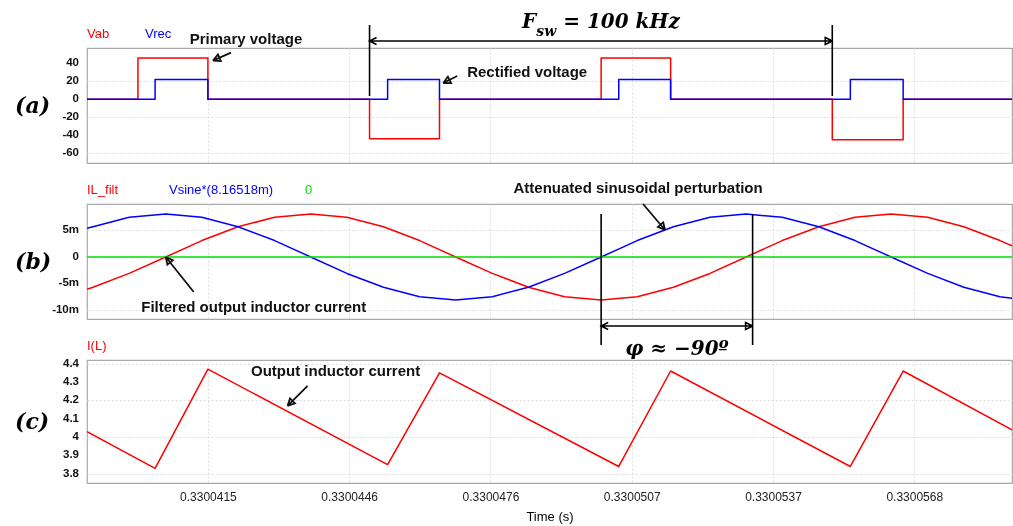 This screenshot has width=1013, height=526. What do you see at coordinates (158, 33) in the screenshot?
I see `text: Vrec` at bounding box center [158, 33].